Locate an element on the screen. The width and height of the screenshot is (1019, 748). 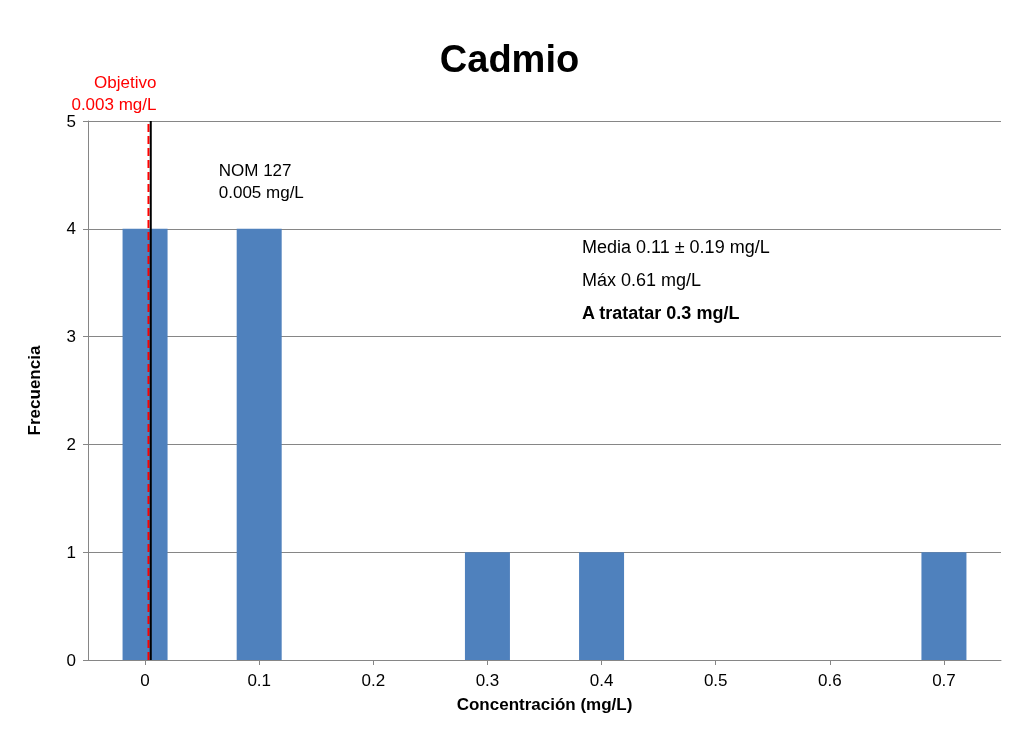
annotation: Máx 0.61 mg/L is located at coordinates (642, 280).